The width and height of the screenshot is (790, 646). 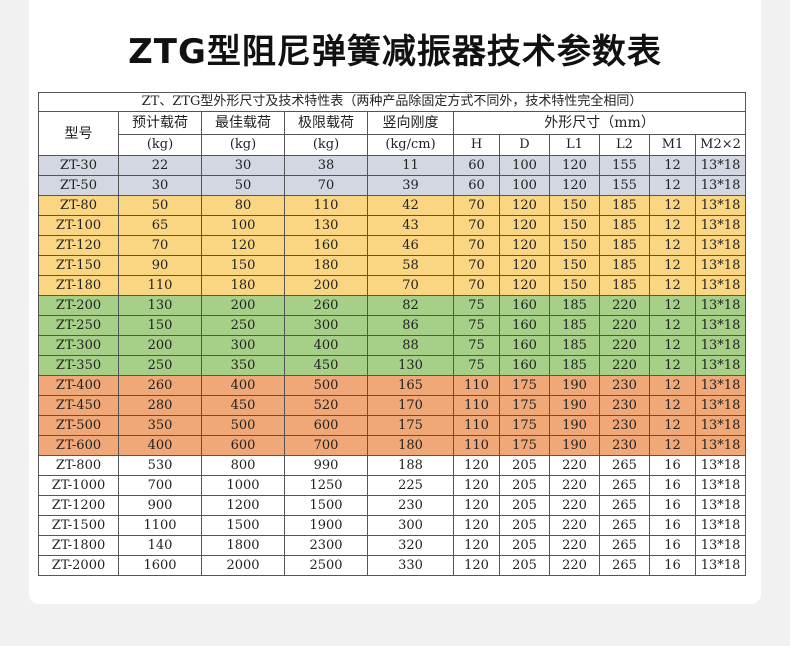 I want to click on cell-L2: 230, so click(x=624, y=385).